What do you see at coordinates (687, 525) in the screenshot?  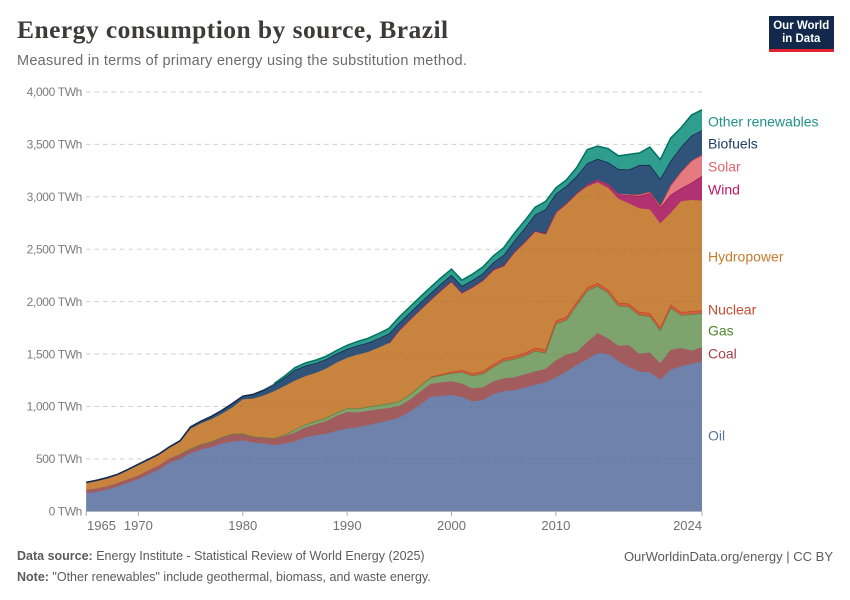 I see `svg-text: 2024` at bounding box center [687, 525].